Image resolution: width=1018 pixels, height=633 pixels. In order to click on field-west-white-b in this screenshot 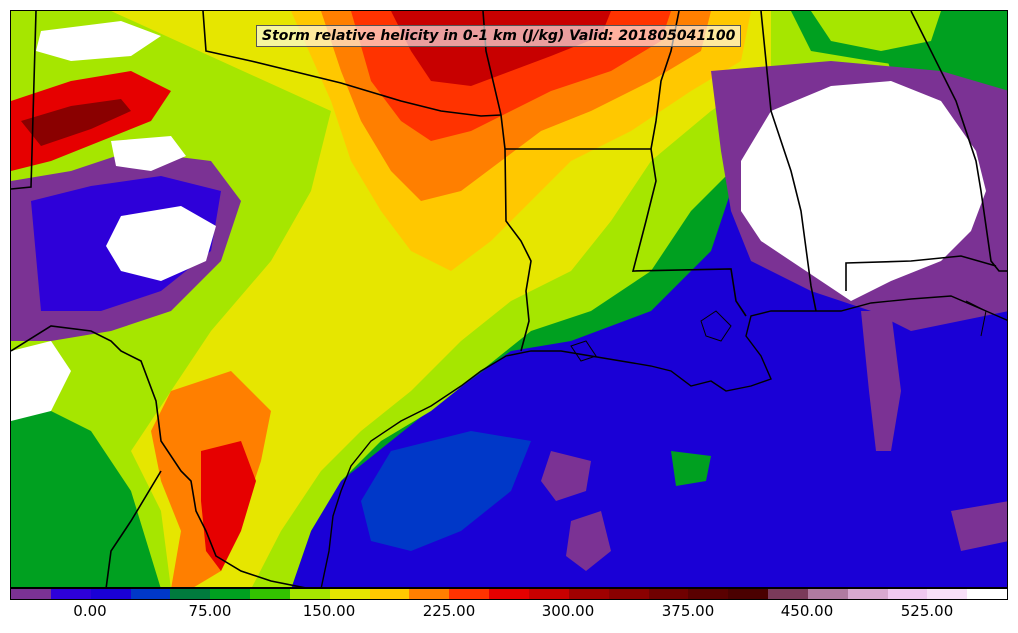, I will do `click(148, 153)`.